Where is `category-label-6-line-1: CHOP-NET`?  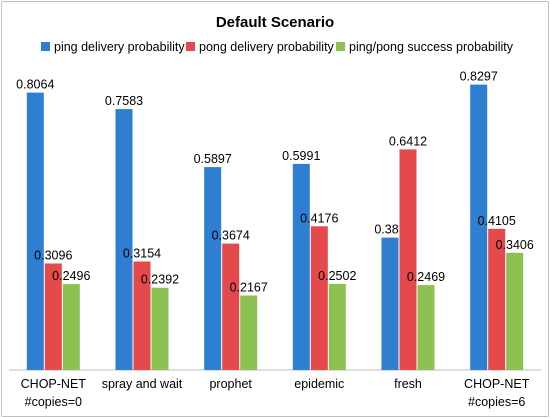
category-label-6-line-1: CHOP-NET is located at coordinates (497, 384).